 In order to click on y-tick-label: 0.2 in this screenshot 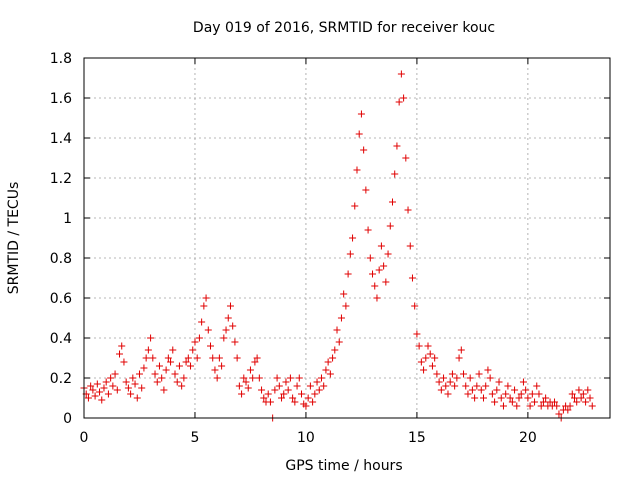, I will do `click(61, 379)`.